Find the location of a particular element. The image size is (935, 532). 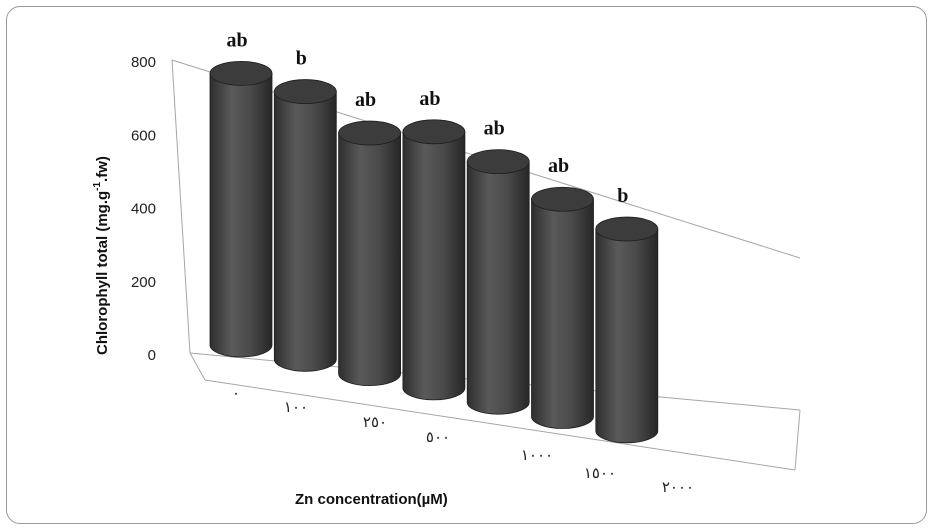

y-tick-label: 800 is located at coordinates (143, 62).